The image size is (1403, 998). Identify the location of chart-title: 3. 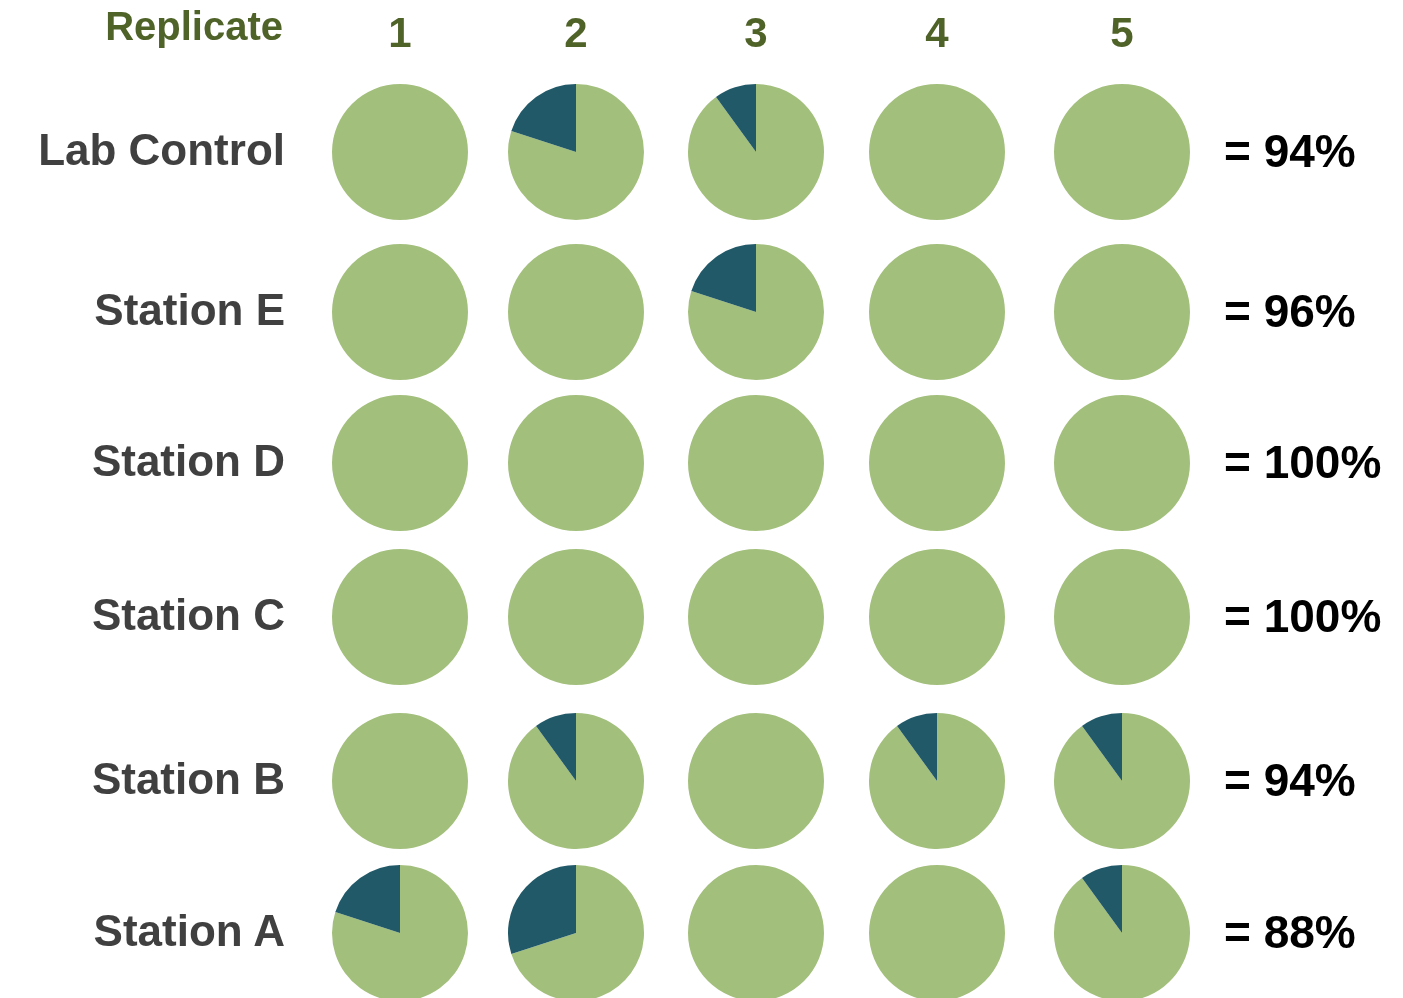
(756, 32).